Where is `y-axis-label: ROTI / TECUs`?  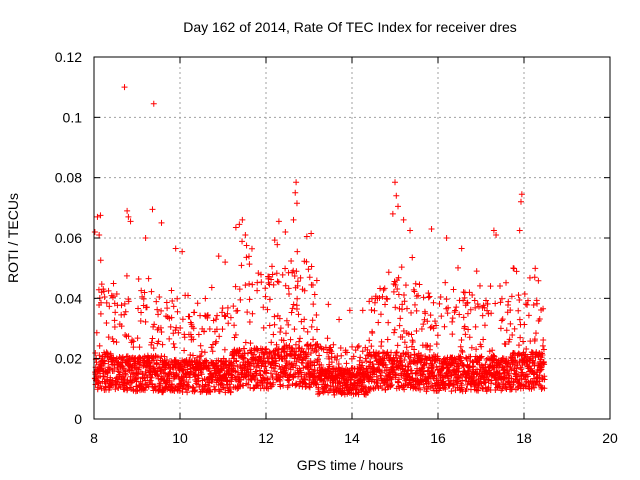 y-axis-label: ROTI / TECUs is located at coordinates (13, 238).